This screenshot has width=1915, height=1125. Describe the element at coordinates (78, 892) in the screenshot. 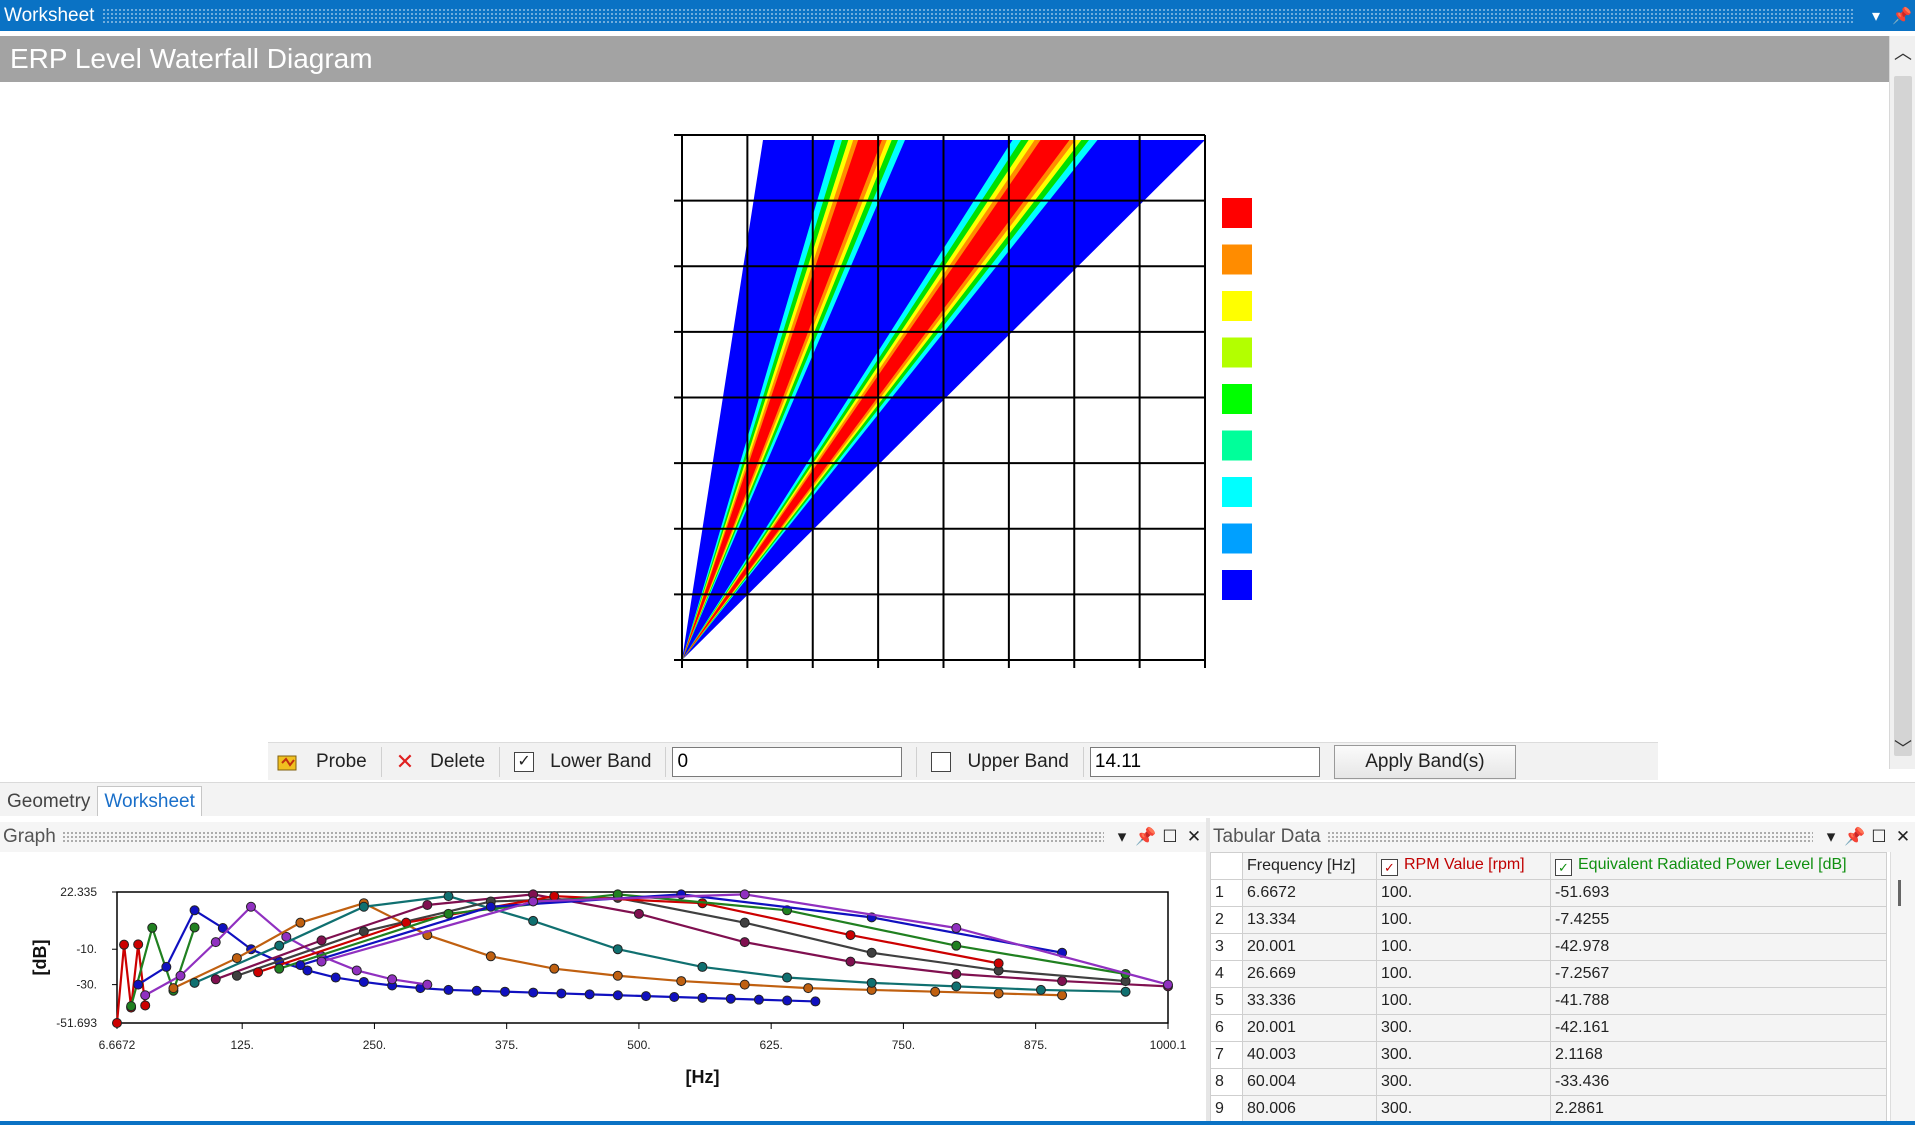

I see `y-tick-label: 22.335` at that location.